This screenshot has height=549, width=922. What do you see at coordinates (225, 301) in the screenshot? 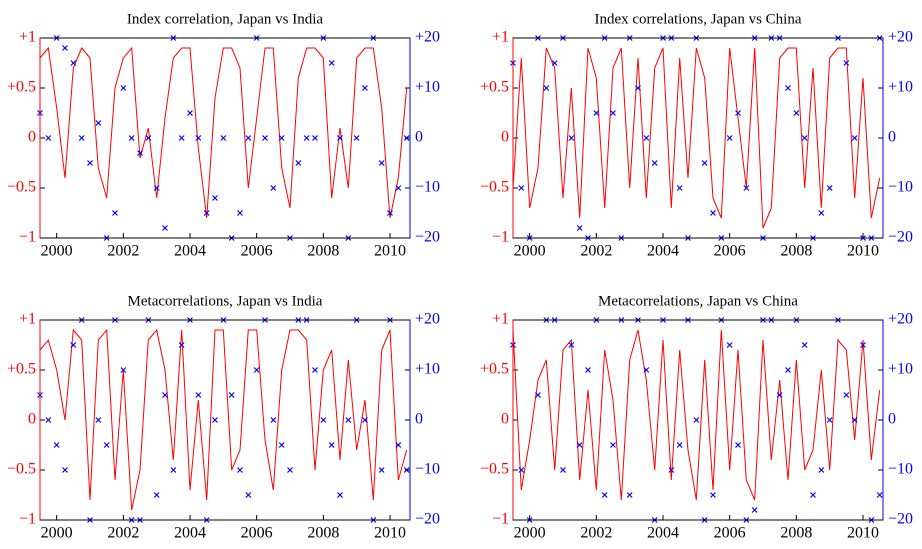
I see `panel-title: Metacorrelations, Japan vs India` at bounding box center [225, 301].